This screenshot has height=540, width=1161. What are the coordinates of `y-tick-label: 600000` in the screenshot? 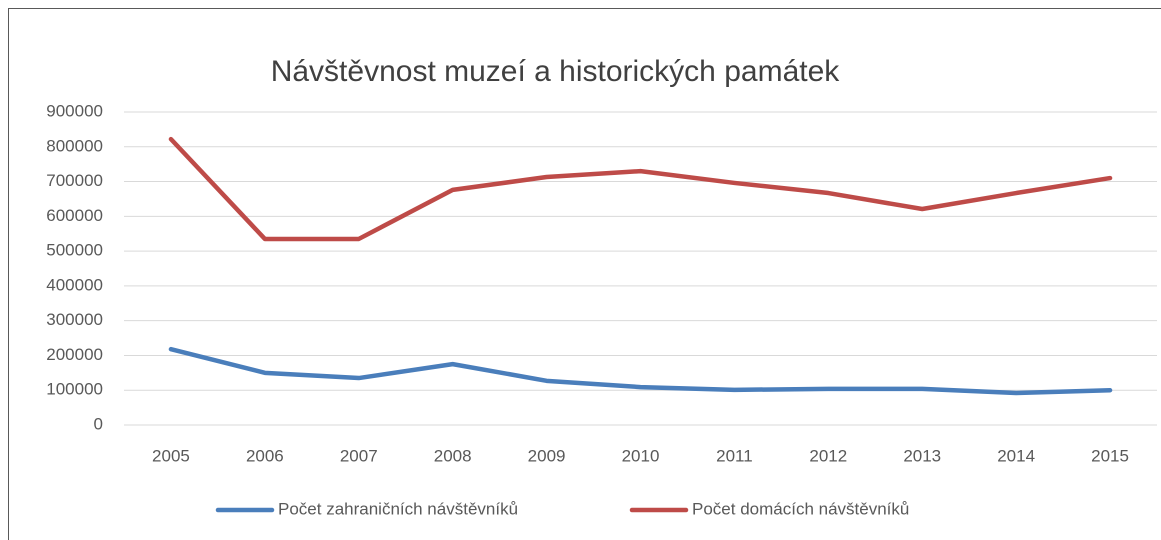 It's located at (74, 215).